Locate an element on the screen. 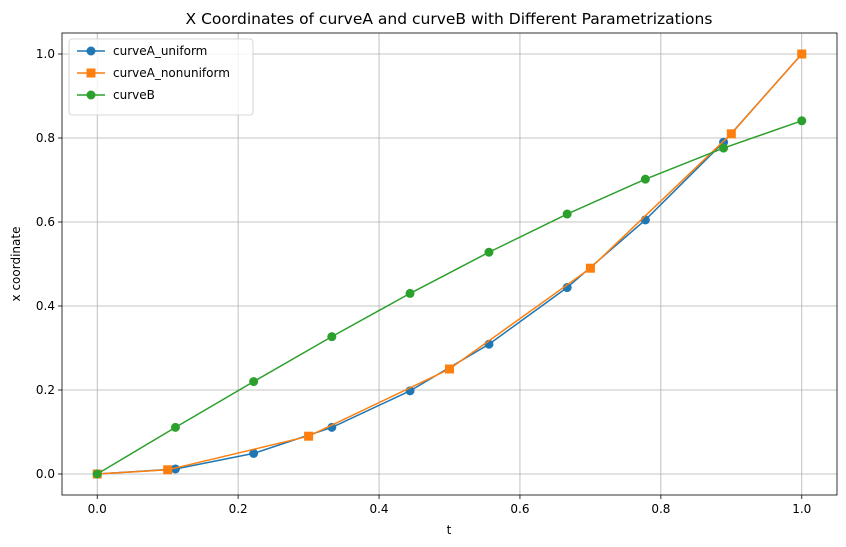  x-axis-label: t is located at coordinates (449, 530).